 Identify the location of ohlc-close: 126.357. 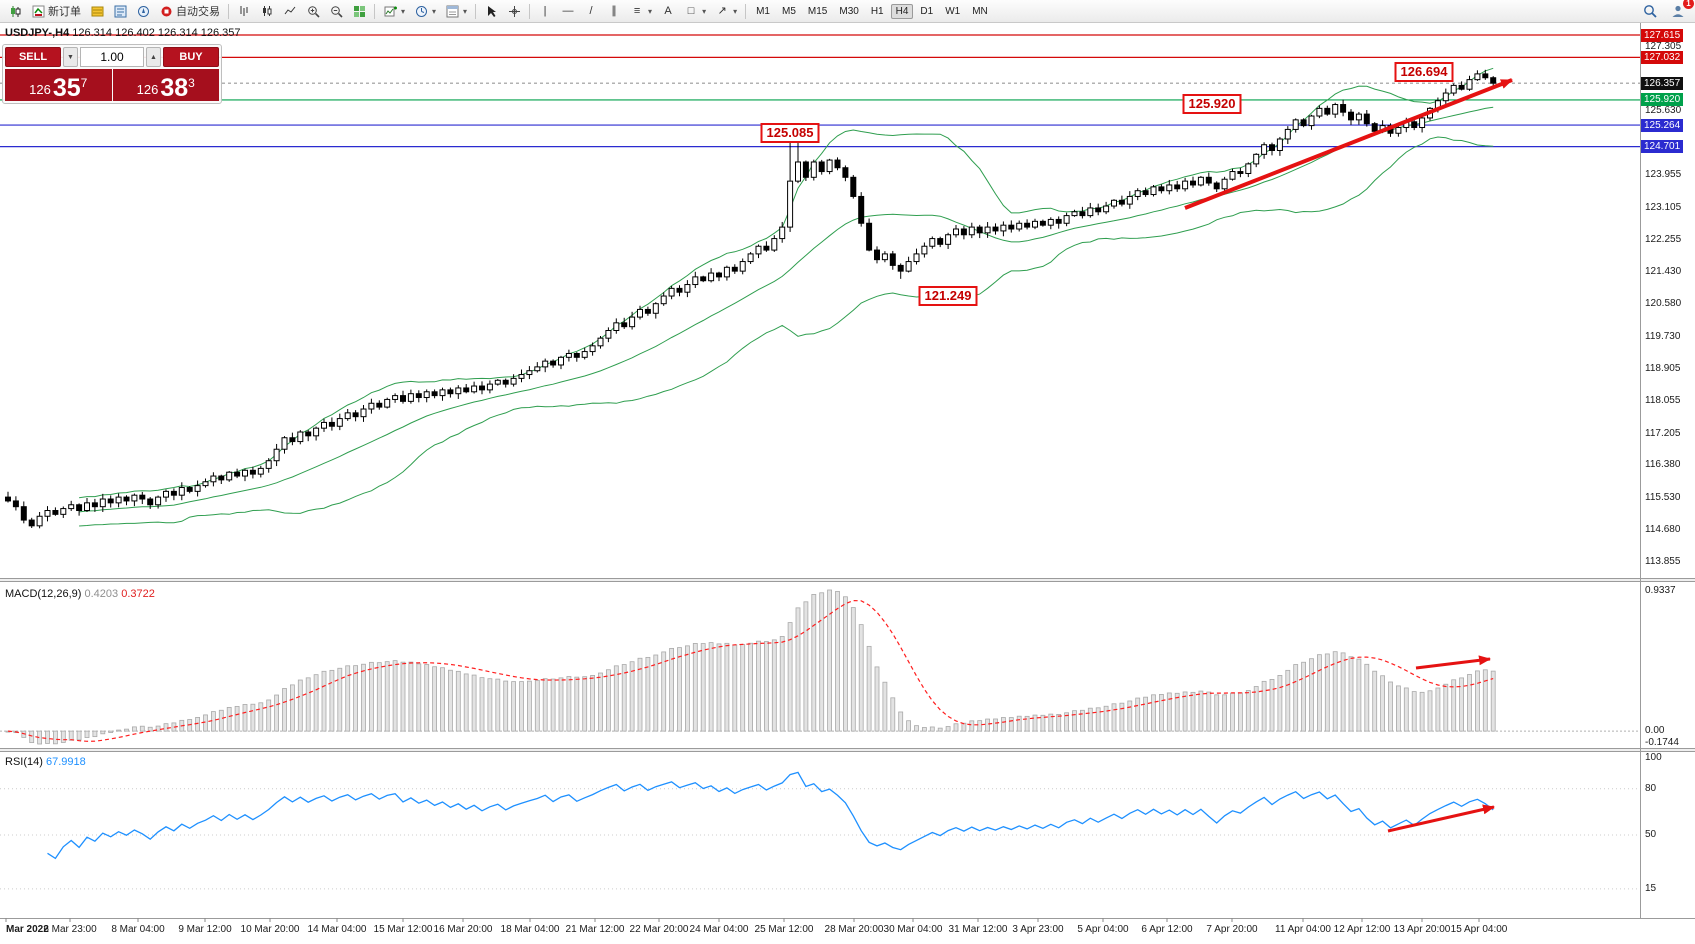
(220, 33).